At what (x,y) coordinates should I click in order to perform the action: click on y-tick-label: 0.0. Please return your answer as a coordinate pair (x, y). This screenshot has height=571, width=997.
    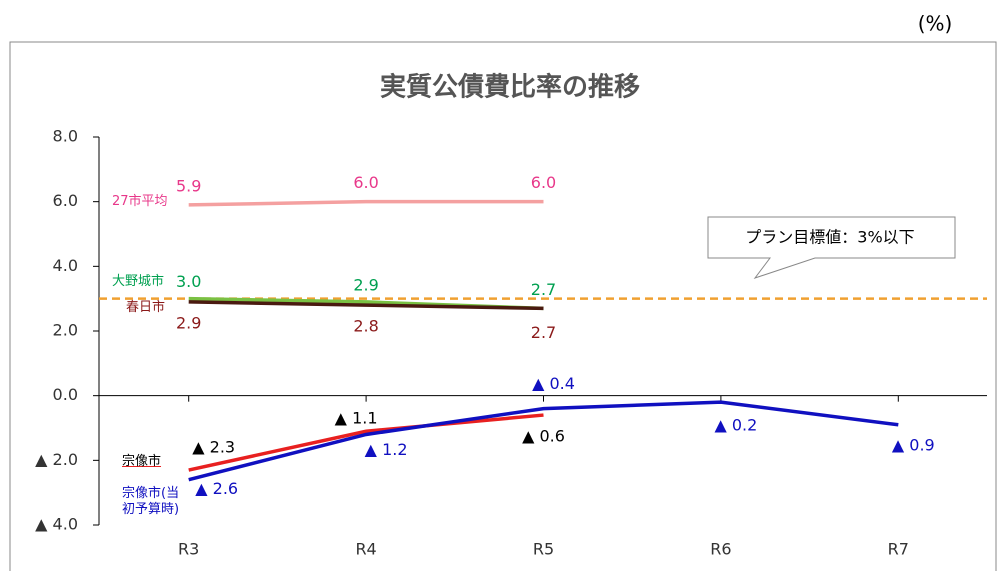
    Looking at the image, I should click on (65, 394).